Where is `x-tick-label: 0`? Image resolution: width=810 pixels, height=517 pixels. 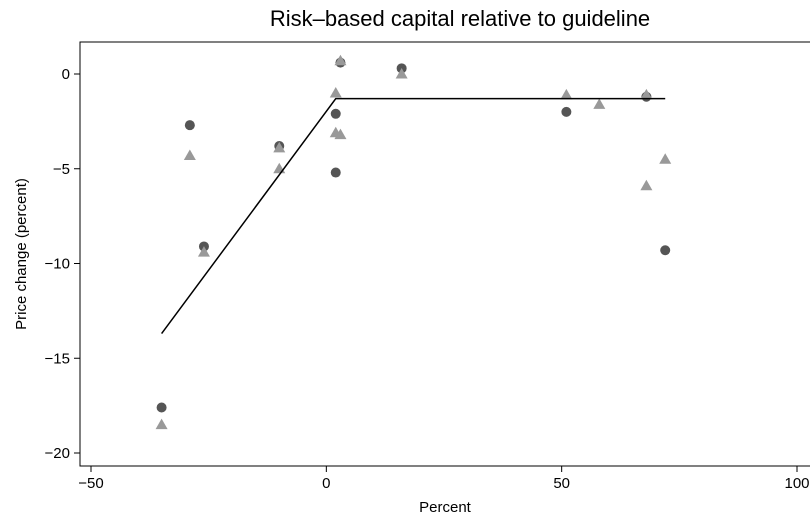 x-tick-label: 0 is located at coordinates (326, 483).